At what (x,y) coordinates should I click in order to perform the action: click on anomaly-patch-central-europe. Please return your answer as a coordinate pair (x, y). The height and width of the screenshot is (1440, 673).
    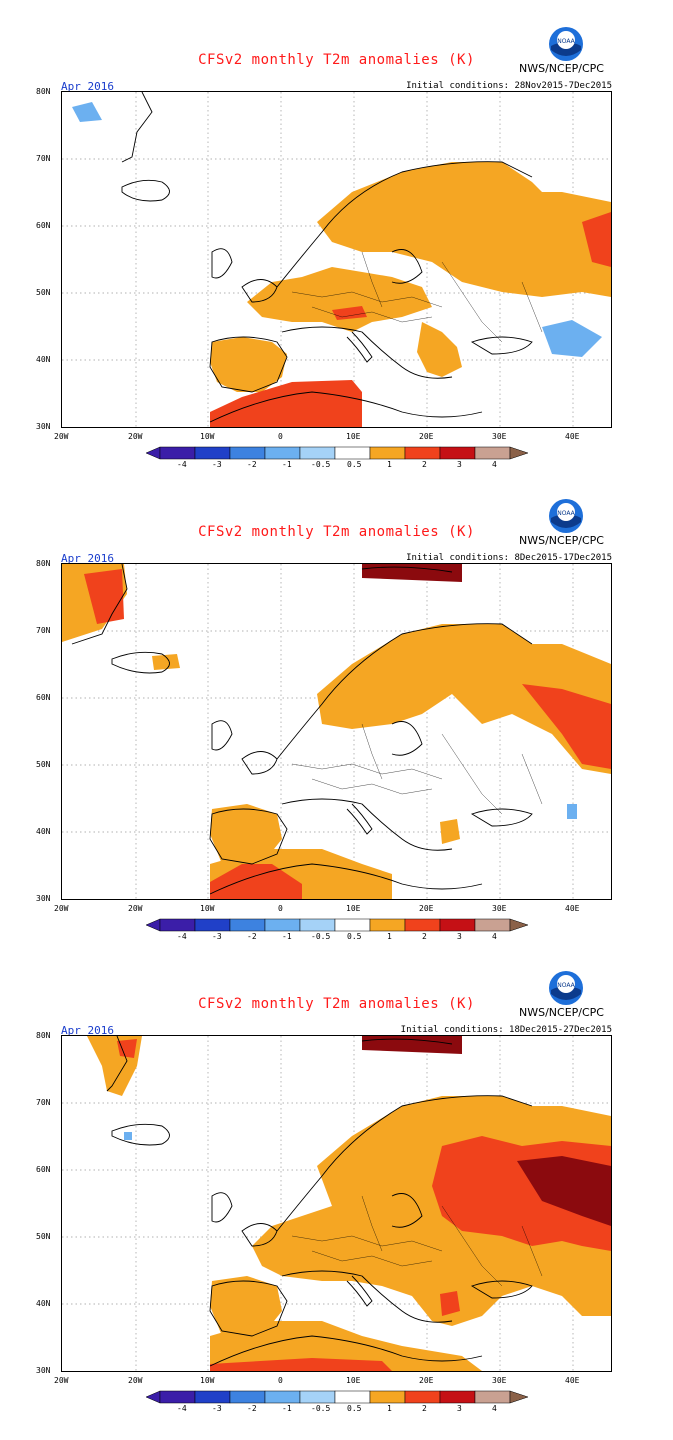
    Looking at the image, I should click on (339, 299).